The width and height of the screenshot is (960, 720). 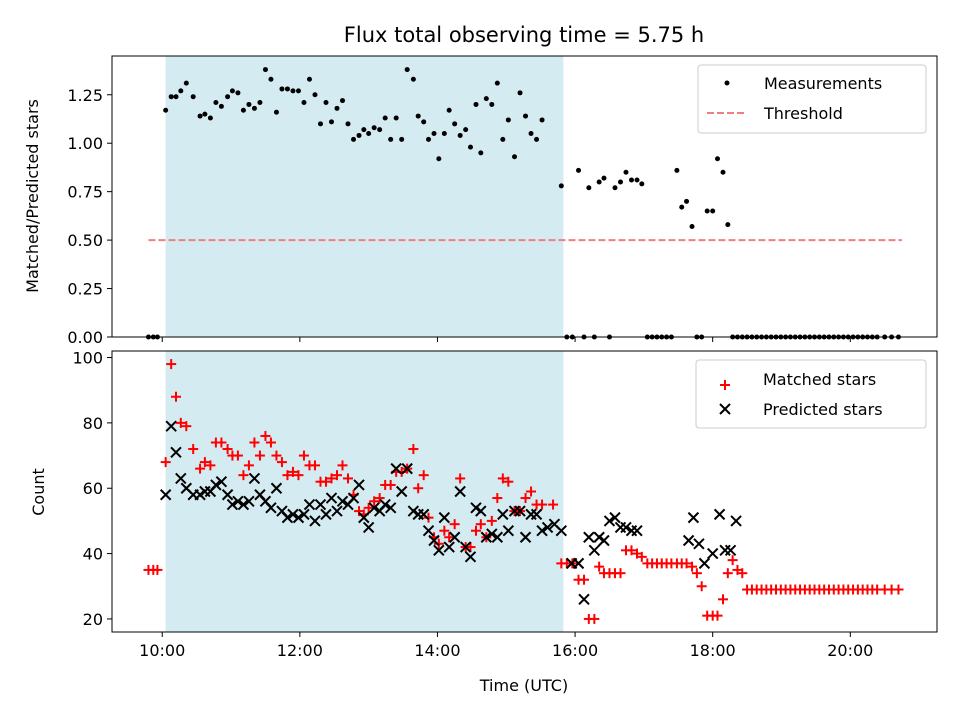 I want to click on measurements-legend-label: Measurements, so click(x=823, y=83).